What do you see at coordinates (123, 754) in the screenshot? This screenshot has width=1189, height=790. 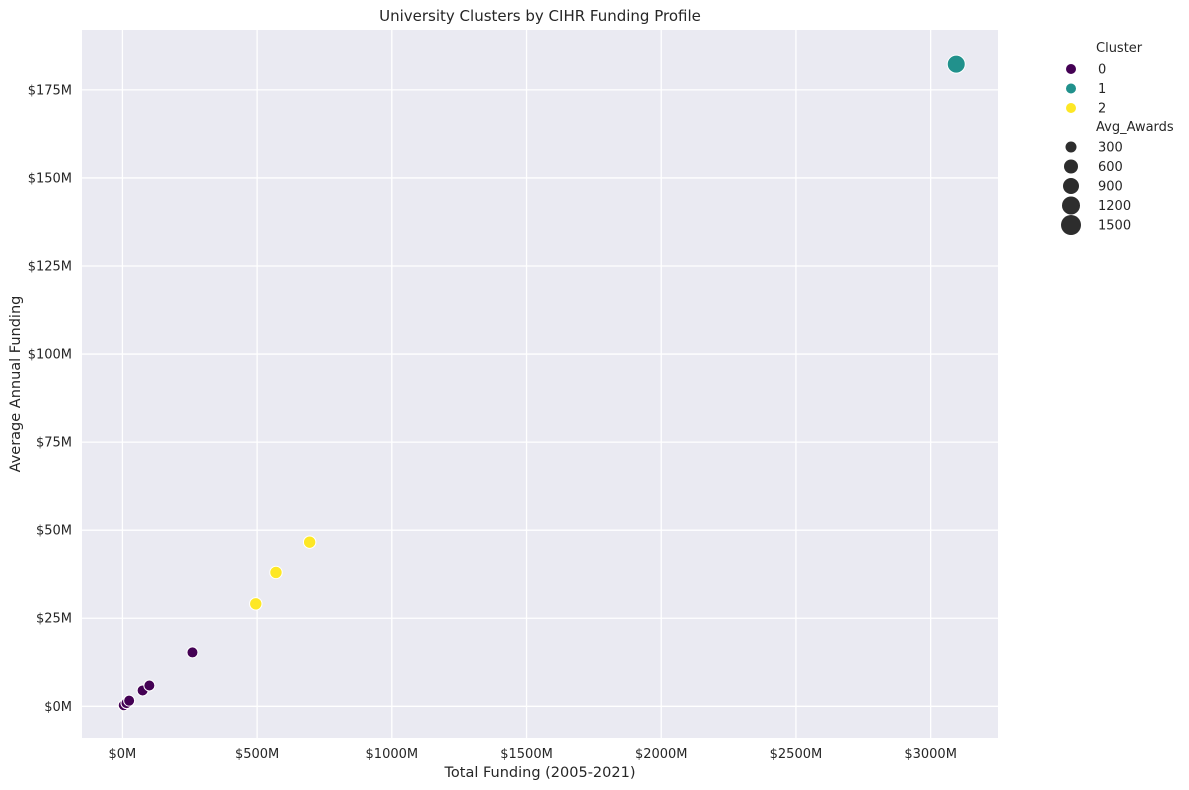 I see `x-tick-label: $0M` at bounding box center [123, 754].